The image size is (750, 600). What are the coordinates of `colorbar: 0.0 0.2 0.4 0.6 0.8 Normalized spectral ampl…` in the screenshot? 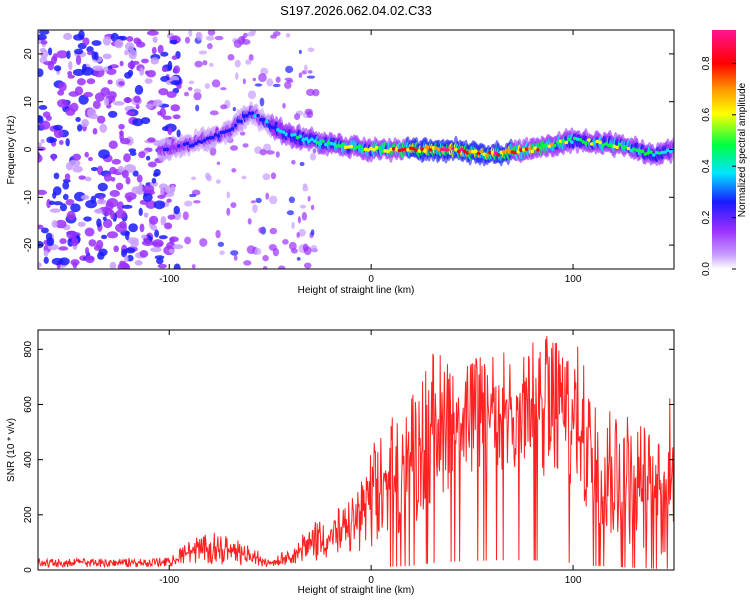 It's located at (724, 153).